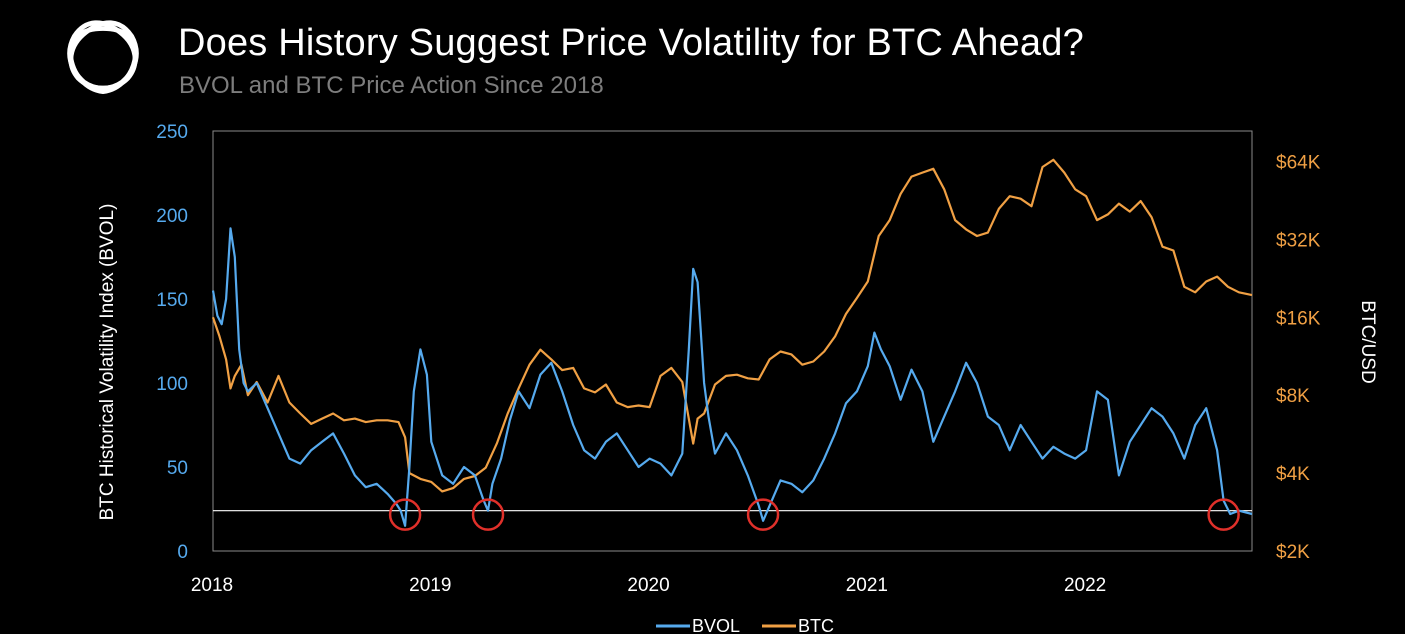  What do you see at coordinates (107, 362) in the screenshot?
I see `y-left-axis-label: BTC Historical Volatility Index (BVOL)` at bounding box center [107, 362].